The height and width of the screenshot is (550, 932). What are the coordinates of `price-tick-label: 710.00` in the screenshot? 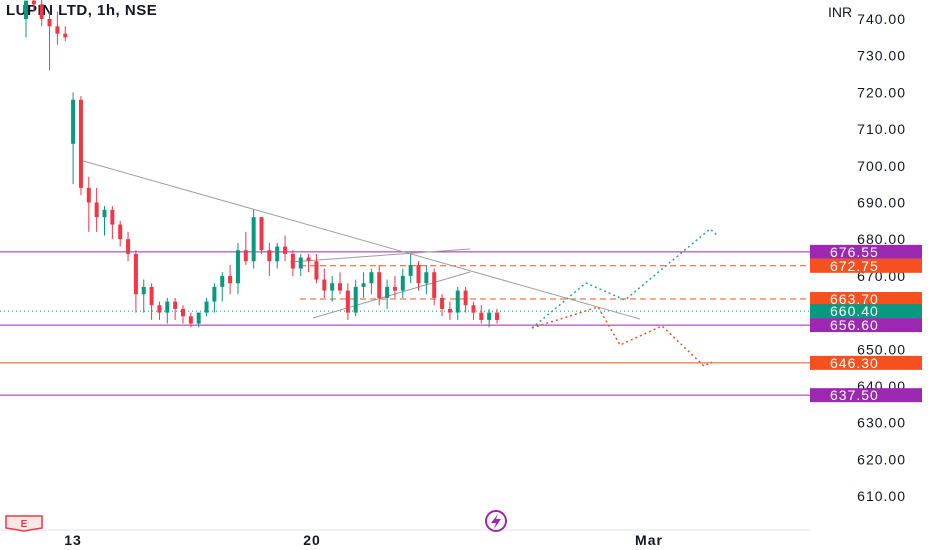 It's located at (881, 129).